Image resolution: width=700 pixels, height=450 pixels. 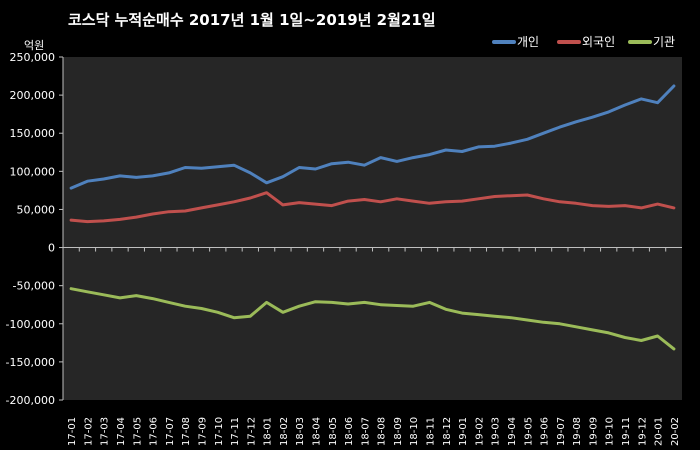 I want to click on x-tick-label: 18-04, so click(x=316, y=431).